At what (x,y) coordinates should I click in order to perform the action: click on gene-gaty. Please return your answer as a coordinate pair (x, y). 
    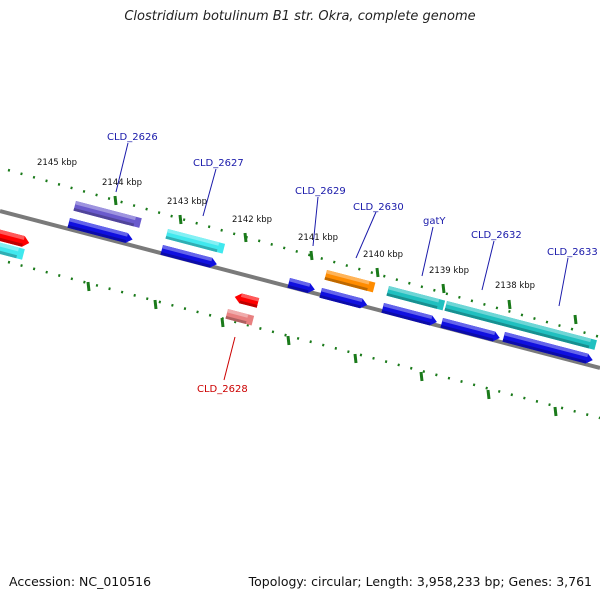
    Looking at the image, I should click on (416, 298).